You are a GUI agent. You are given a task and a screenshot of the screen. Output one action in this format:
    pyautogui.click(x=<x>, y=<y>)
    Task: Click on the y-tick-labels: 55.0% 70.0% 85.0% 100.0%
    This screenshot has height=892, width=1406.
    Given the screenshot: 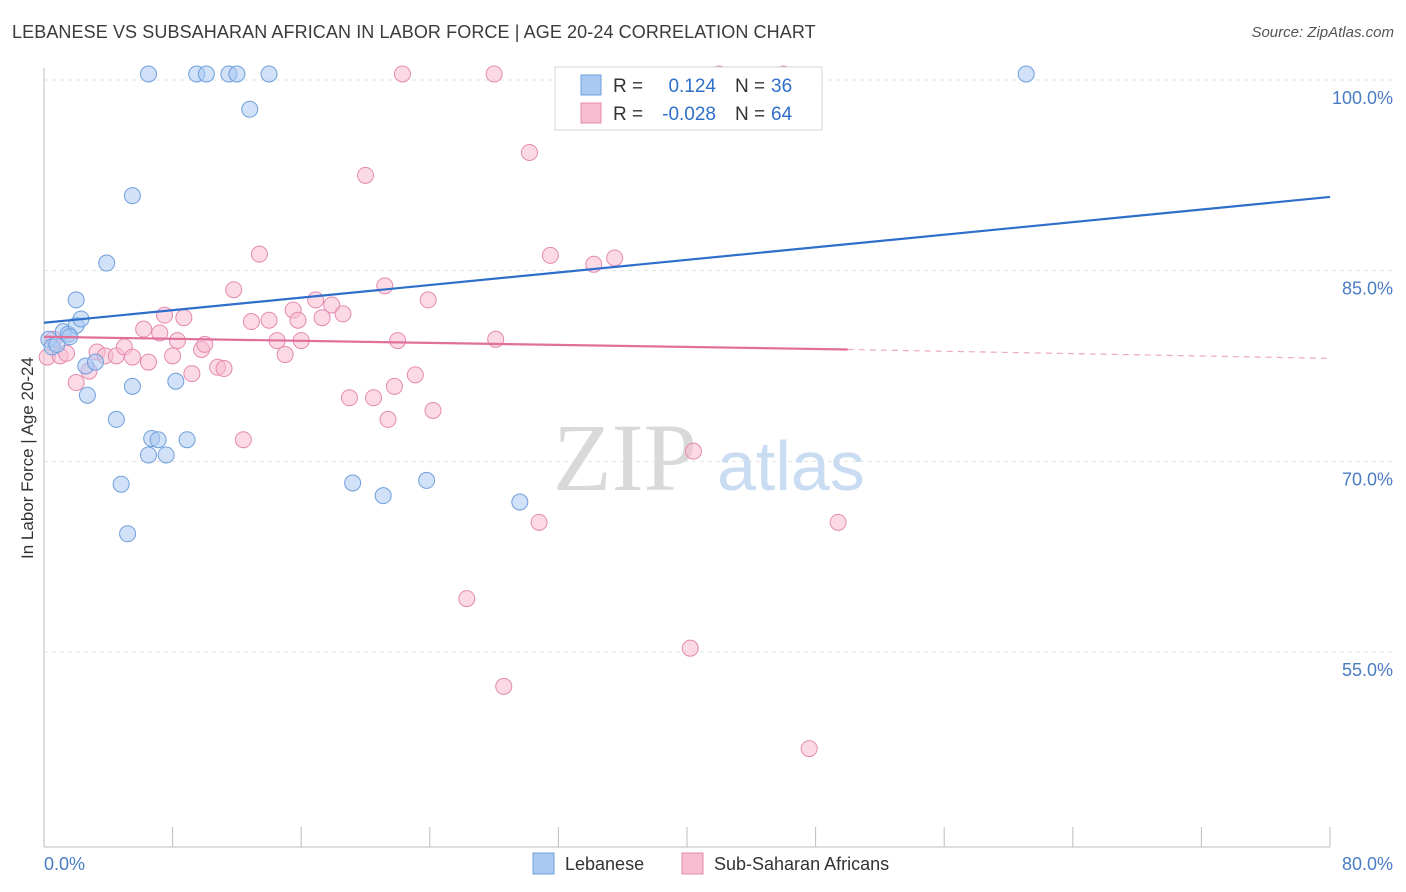 What is the action you would take?
    pyautogui.click(x=1362, y=384)
    